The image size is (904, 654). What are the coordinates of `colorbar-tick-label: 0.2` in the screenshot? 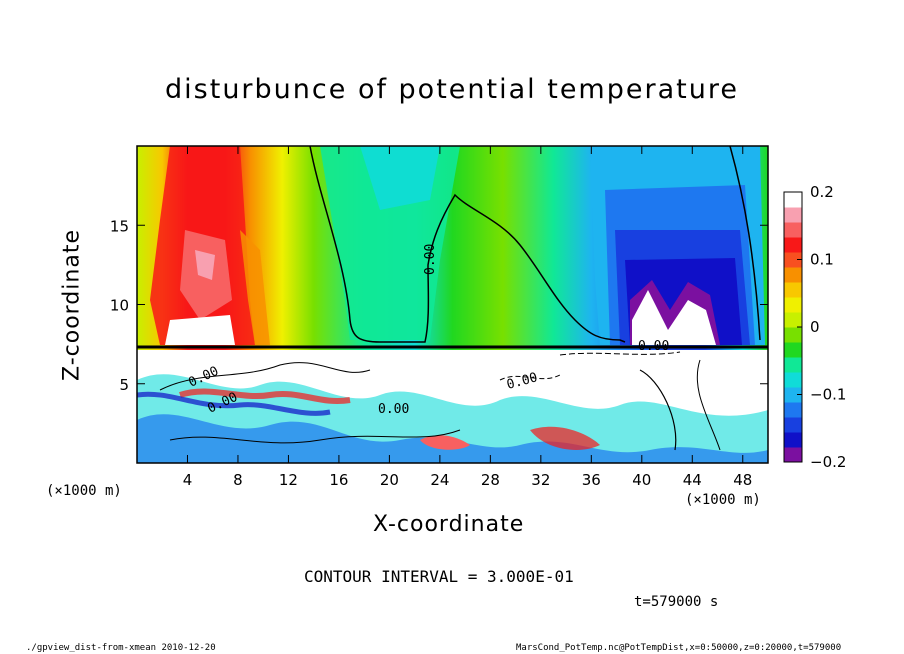 It's located at (822, 192).